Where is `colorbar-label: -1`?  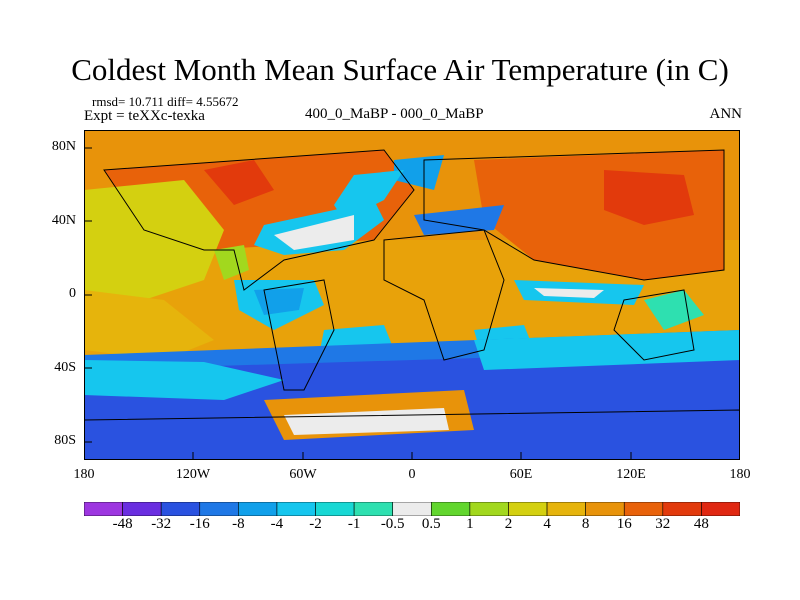
colorbar-label: -1 is located at coordinates (354, 524).